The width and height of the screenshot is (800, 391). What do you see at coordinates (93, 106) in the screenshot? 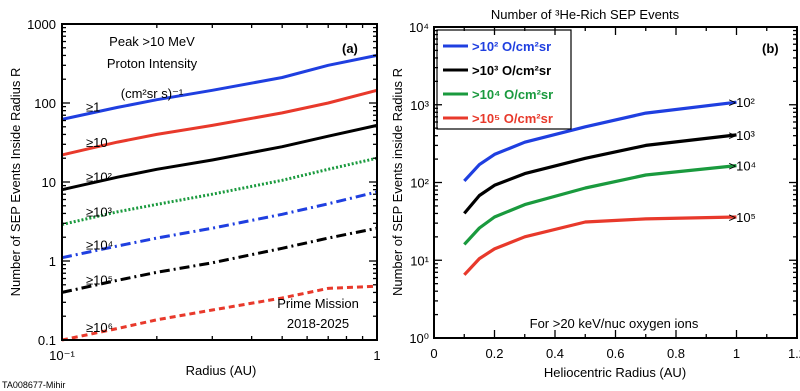
I see `panel-a-series-label-1: ≥1` at bounding box center [93, 106].